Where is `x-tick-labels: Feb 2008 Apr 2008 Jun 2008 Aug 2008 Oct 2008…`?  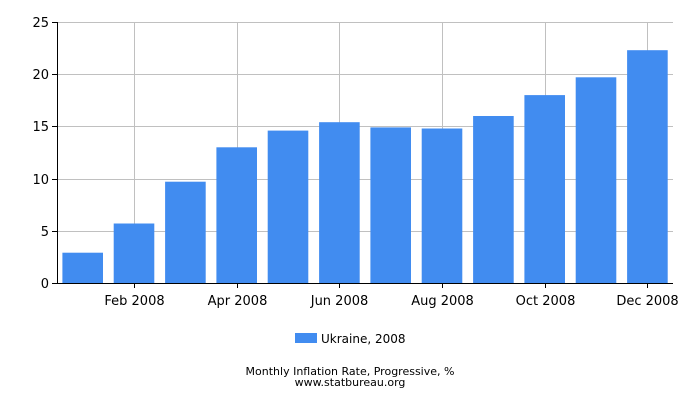
x-tick-labels: Feb 2008 Apr 2008 Jun 2008 Aug 2008 Oct 2008… is located at coordinates (391, 301).